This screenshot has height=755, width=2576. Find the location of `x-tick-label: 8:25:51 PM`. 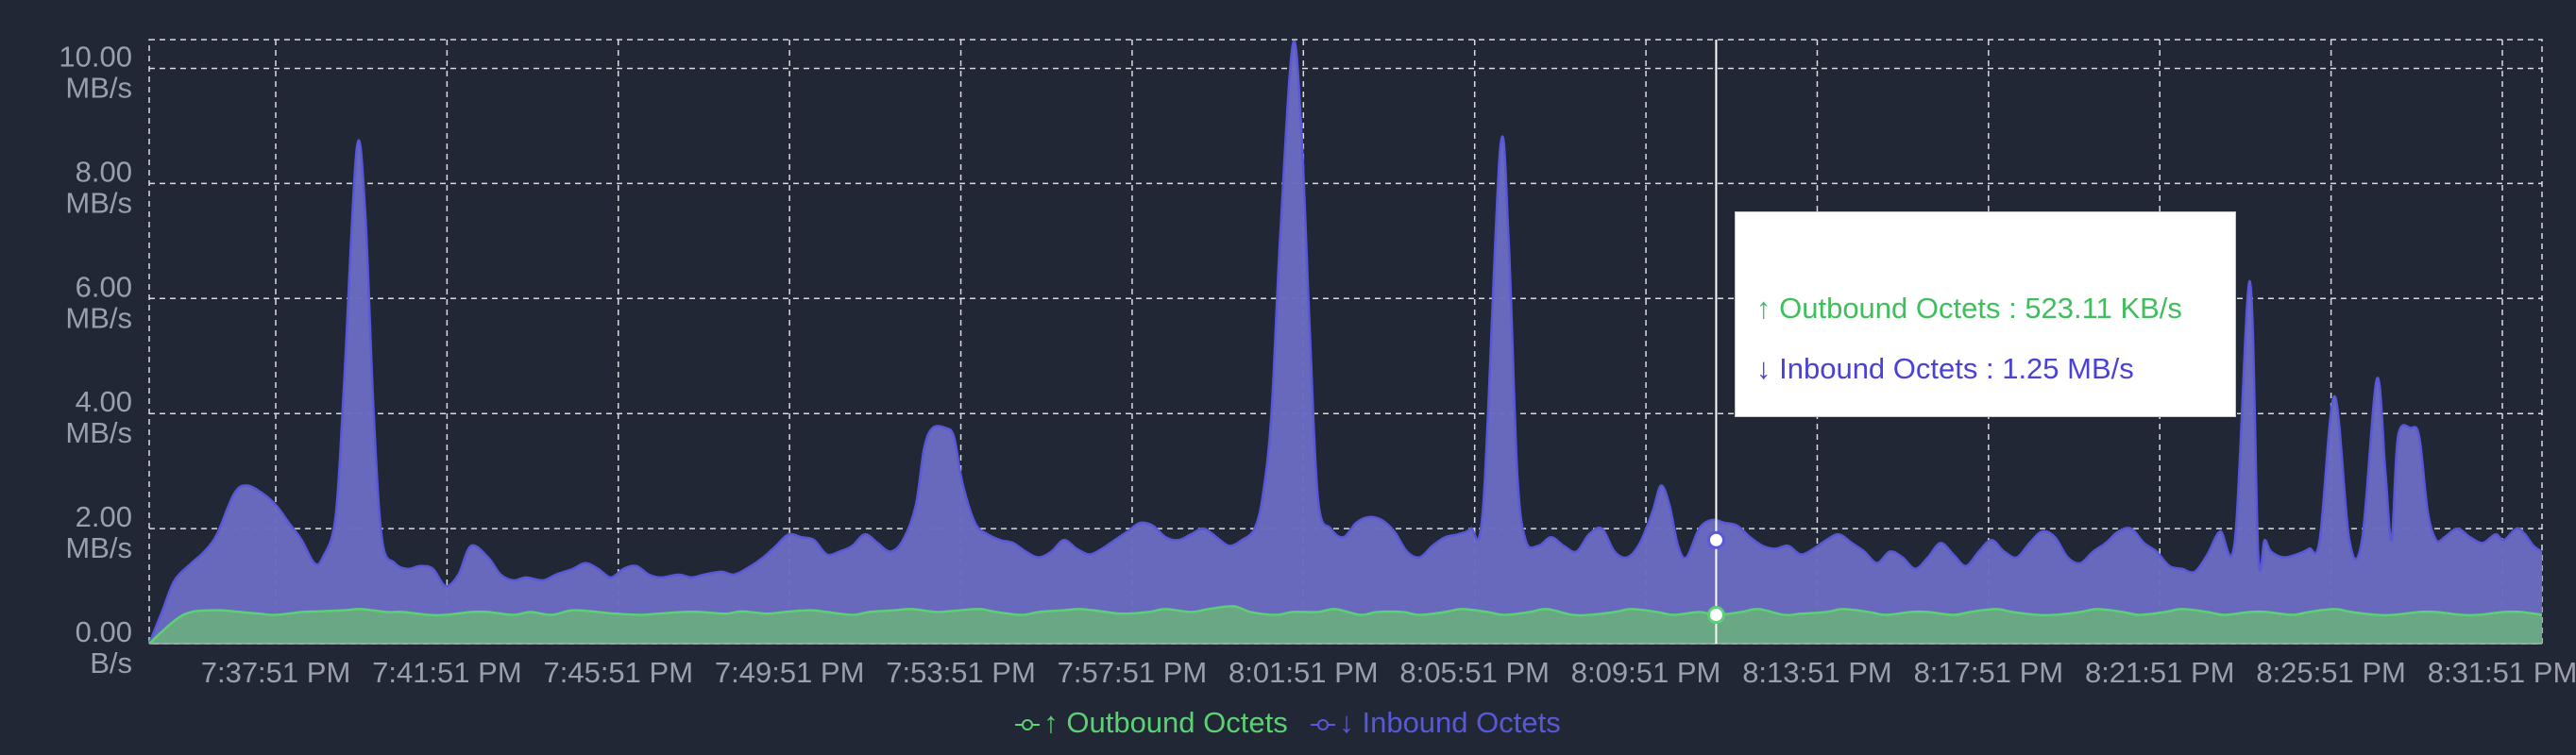

x-tick-label: 8:25:51 PM is located at coordinates (2331, 673).